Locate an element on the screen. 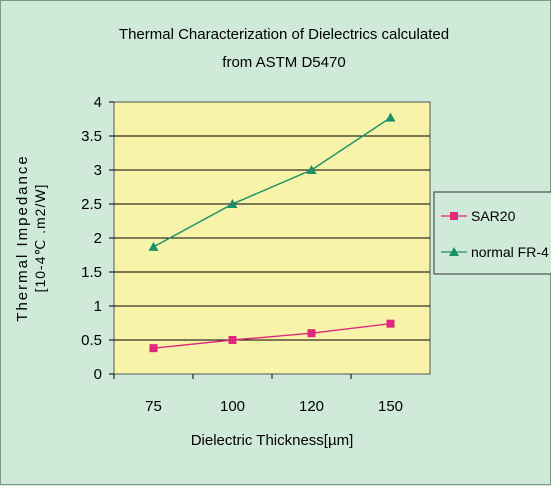 Image resolution: width=551 pixels, height=486 pixels. y-tick-label: 0.5 is located at coordinates (91, 340).